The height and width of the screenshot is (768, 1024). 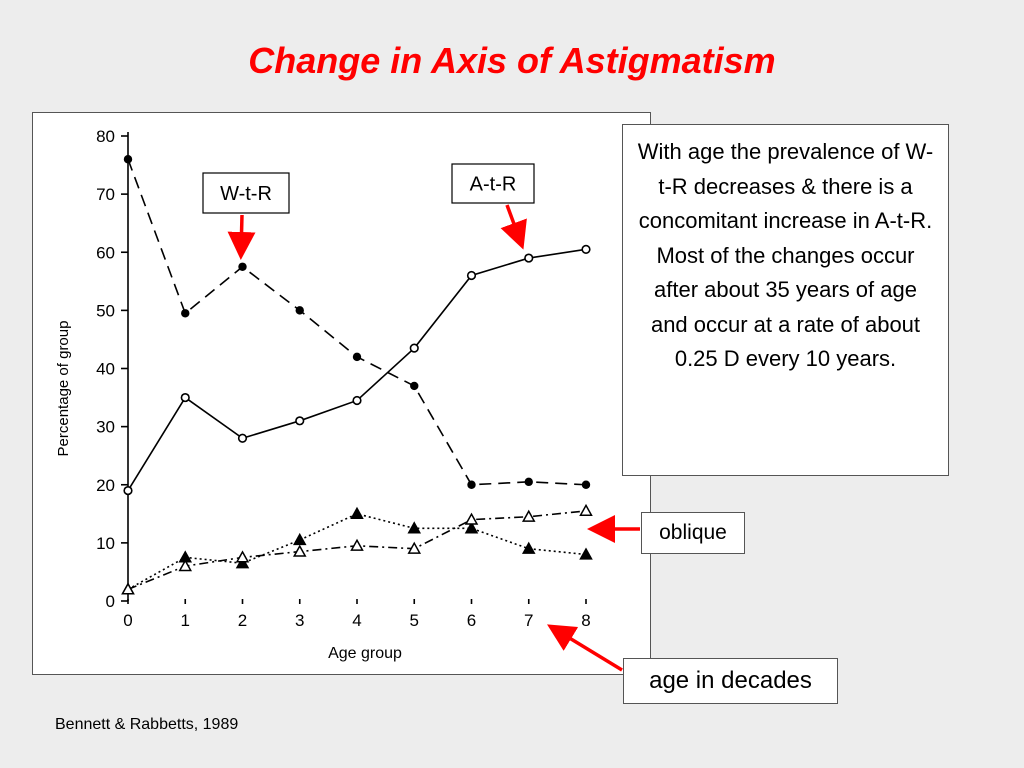 What do you see at coordinates (513, 227) in the screenshot?
I see `atr-label-arrow` at bounding box center [513, 227].